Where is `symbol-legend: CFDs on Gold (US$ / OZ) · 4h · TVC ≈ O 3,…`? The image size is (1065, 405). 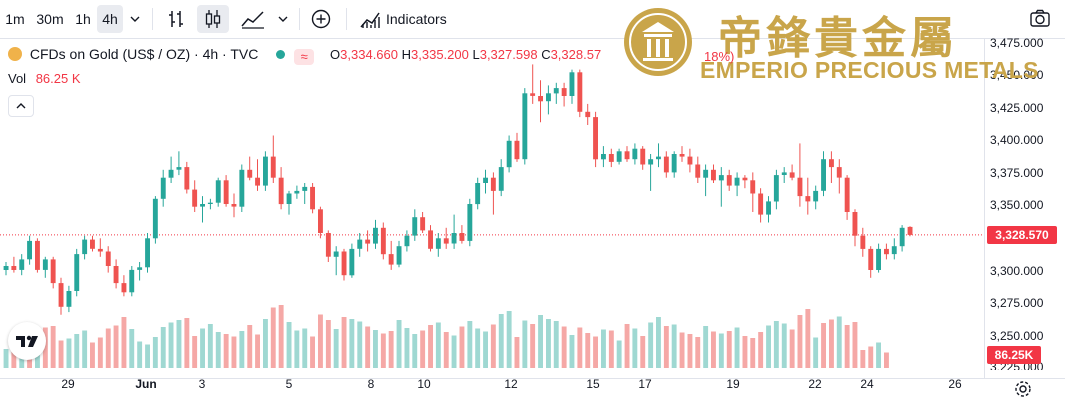 symbol-legend: CFDs on Gold (US$ / OZ) · 4h · TVC ≈ O 3,… is located at coordinates (304, 55).